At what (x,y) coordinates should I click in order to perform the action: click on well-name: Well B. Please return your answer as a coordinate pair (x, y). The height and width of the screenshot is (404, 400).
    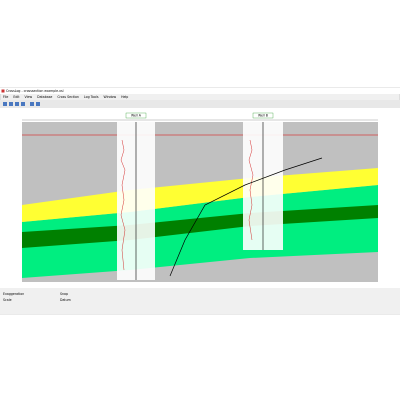
    Looking at the image, I should click on (263, 116).